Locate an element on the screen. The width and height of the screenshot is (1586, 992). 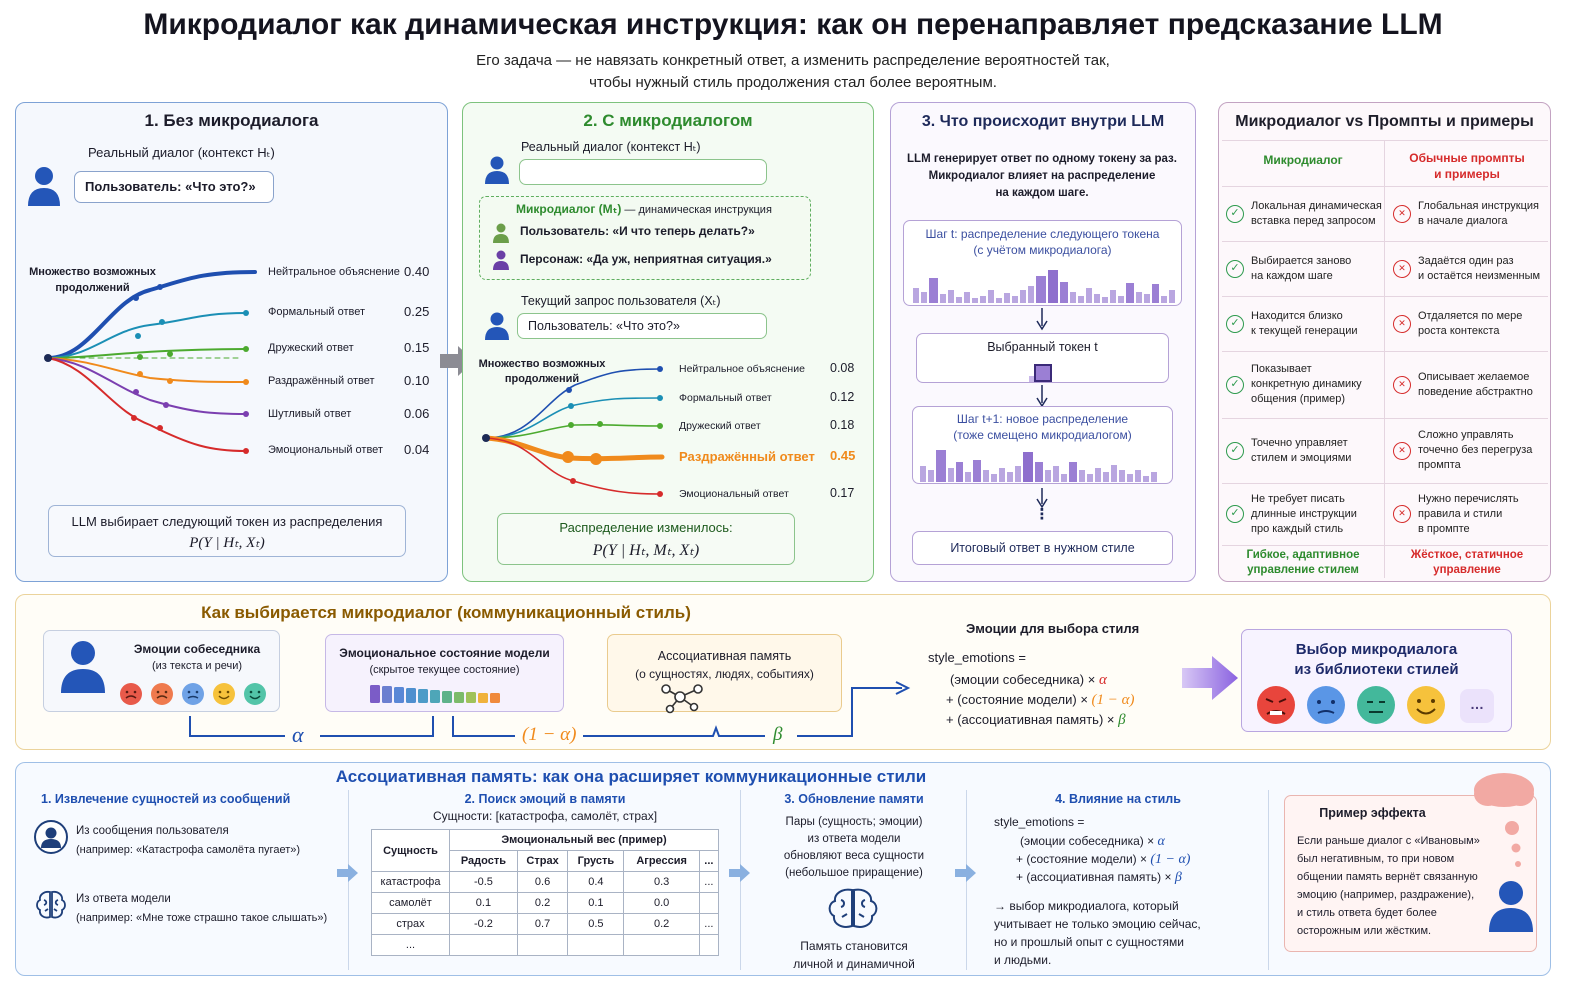
table-cell: катастрофа is located at coordinates (410, 882).